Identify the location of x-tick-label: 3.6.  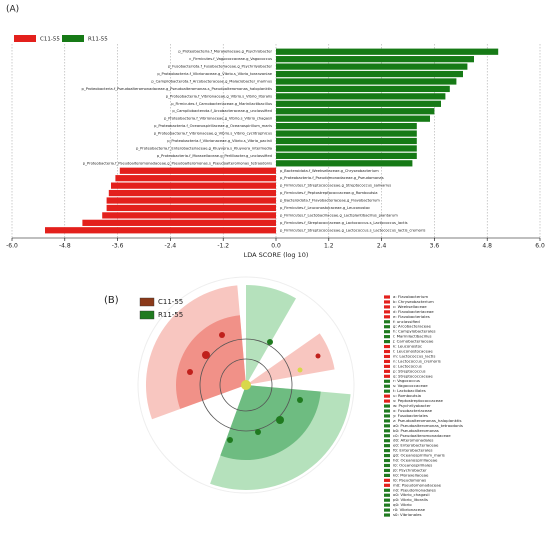
(435, 246).